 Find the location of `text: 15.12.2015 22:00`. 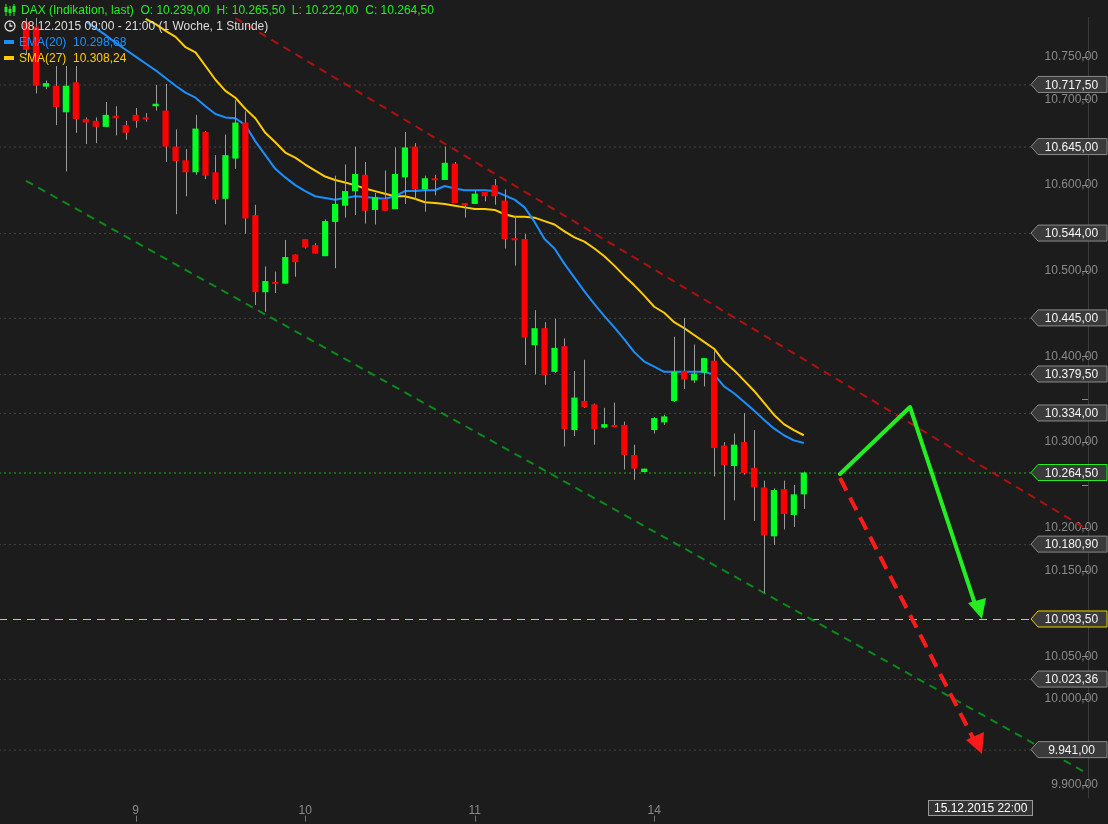

text: 15.12.2015 22:00 is located at coordinates (981, 808).